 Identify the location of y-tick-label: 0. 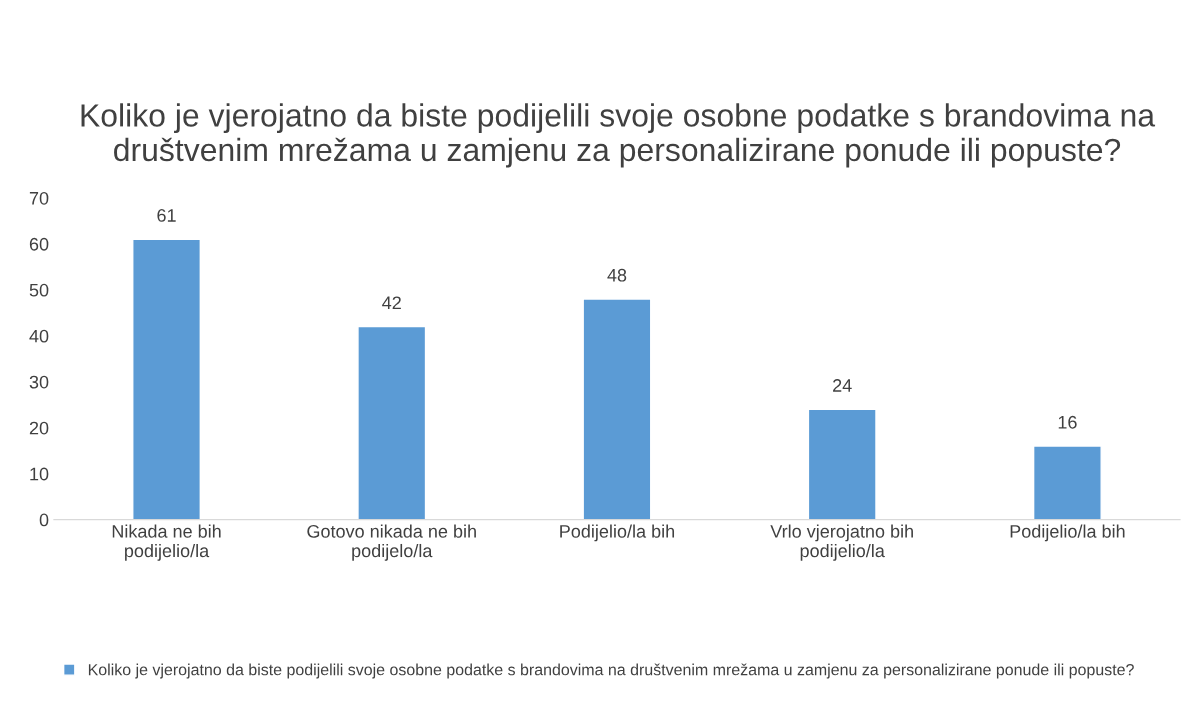
(44, 520).